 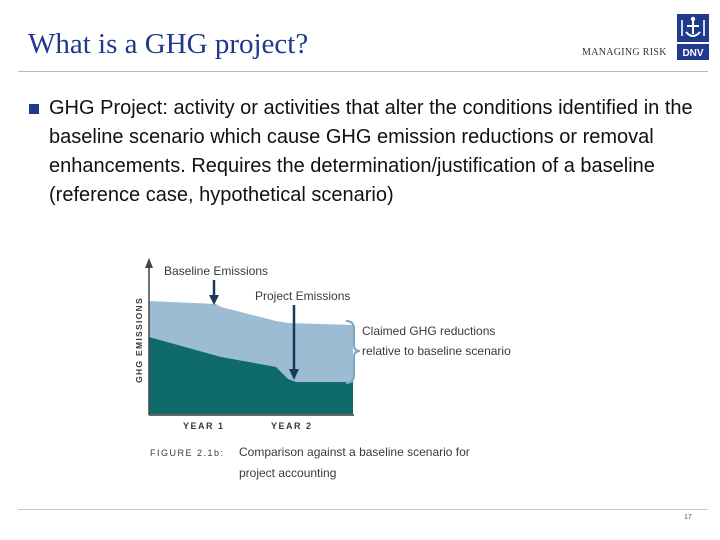 What do you see at coordinates (287, 473) in the screenshot?
I see `figure-caption-line-2: project accounting` at bounding box center [287, 473].